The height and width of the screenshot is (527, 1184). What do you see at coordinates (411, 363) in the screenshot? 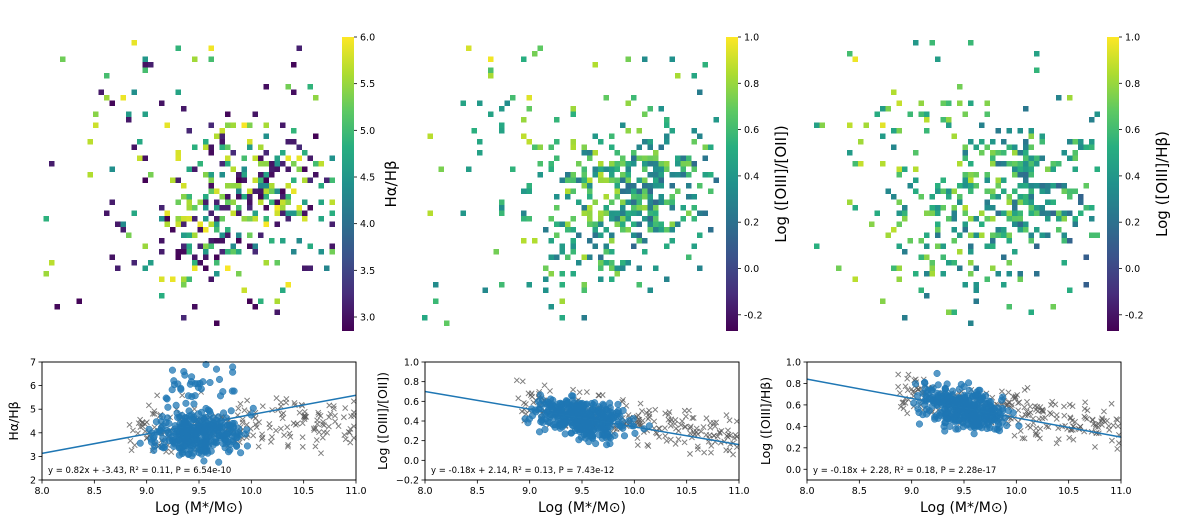
I see `y-tick-label: 1.0` at bounding box center [411, 363].